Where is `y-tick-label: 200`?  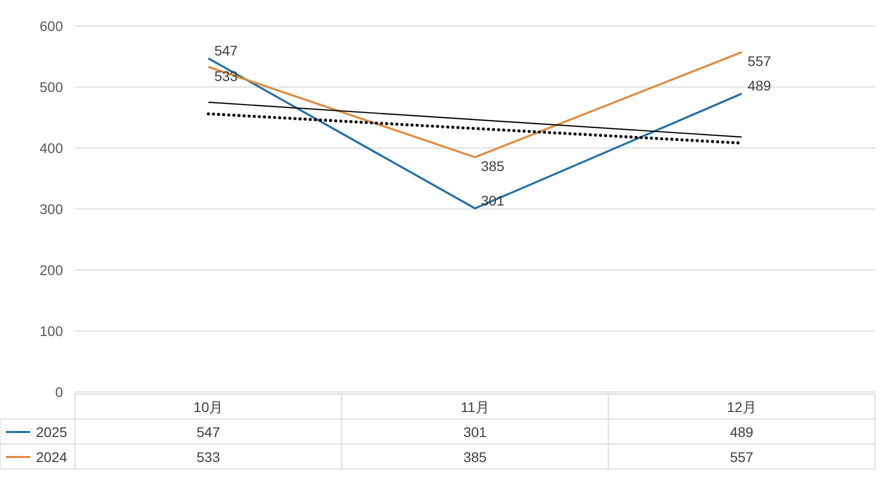
y-tick-label: 200 is located at coordinates (52, 270).